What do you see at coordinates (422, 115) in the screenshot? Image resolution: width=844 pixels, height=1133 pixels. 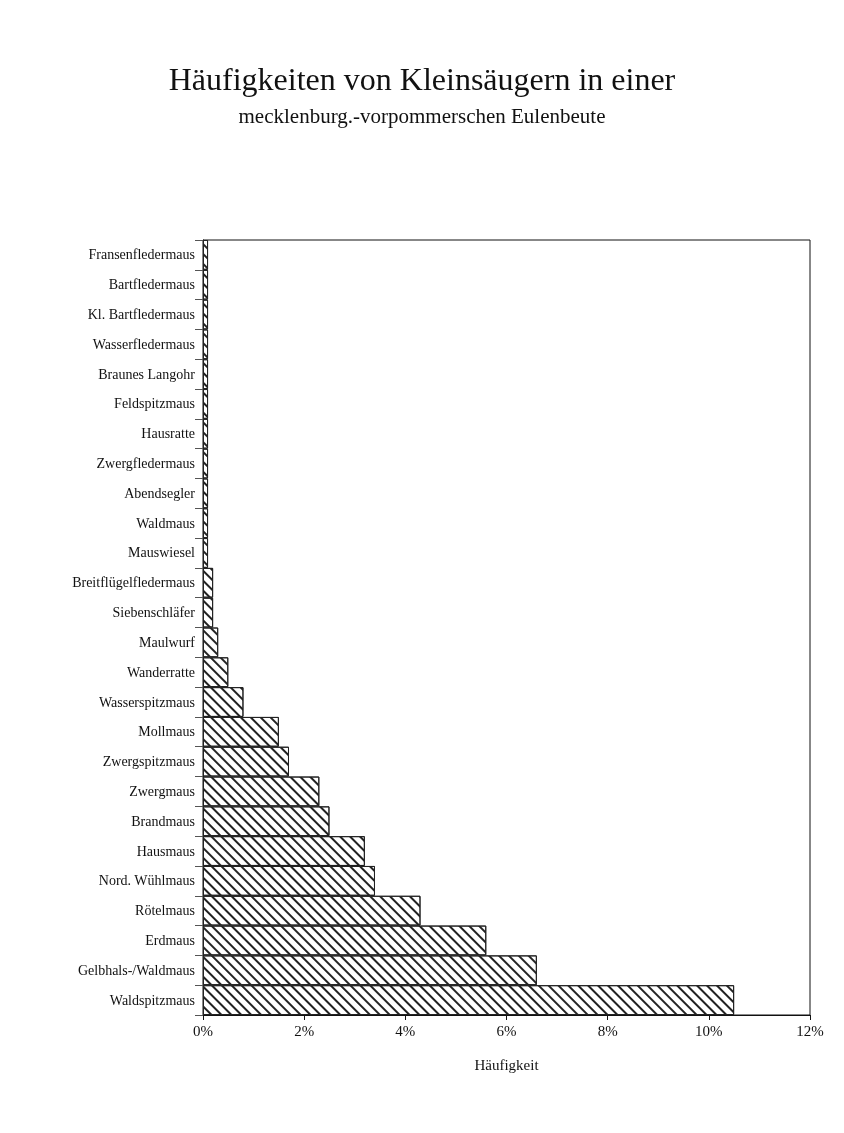 I see `chart-subtitle: mecklenburg.-vorpommerschen Eulenbeute` at bounding box center [422, 115].